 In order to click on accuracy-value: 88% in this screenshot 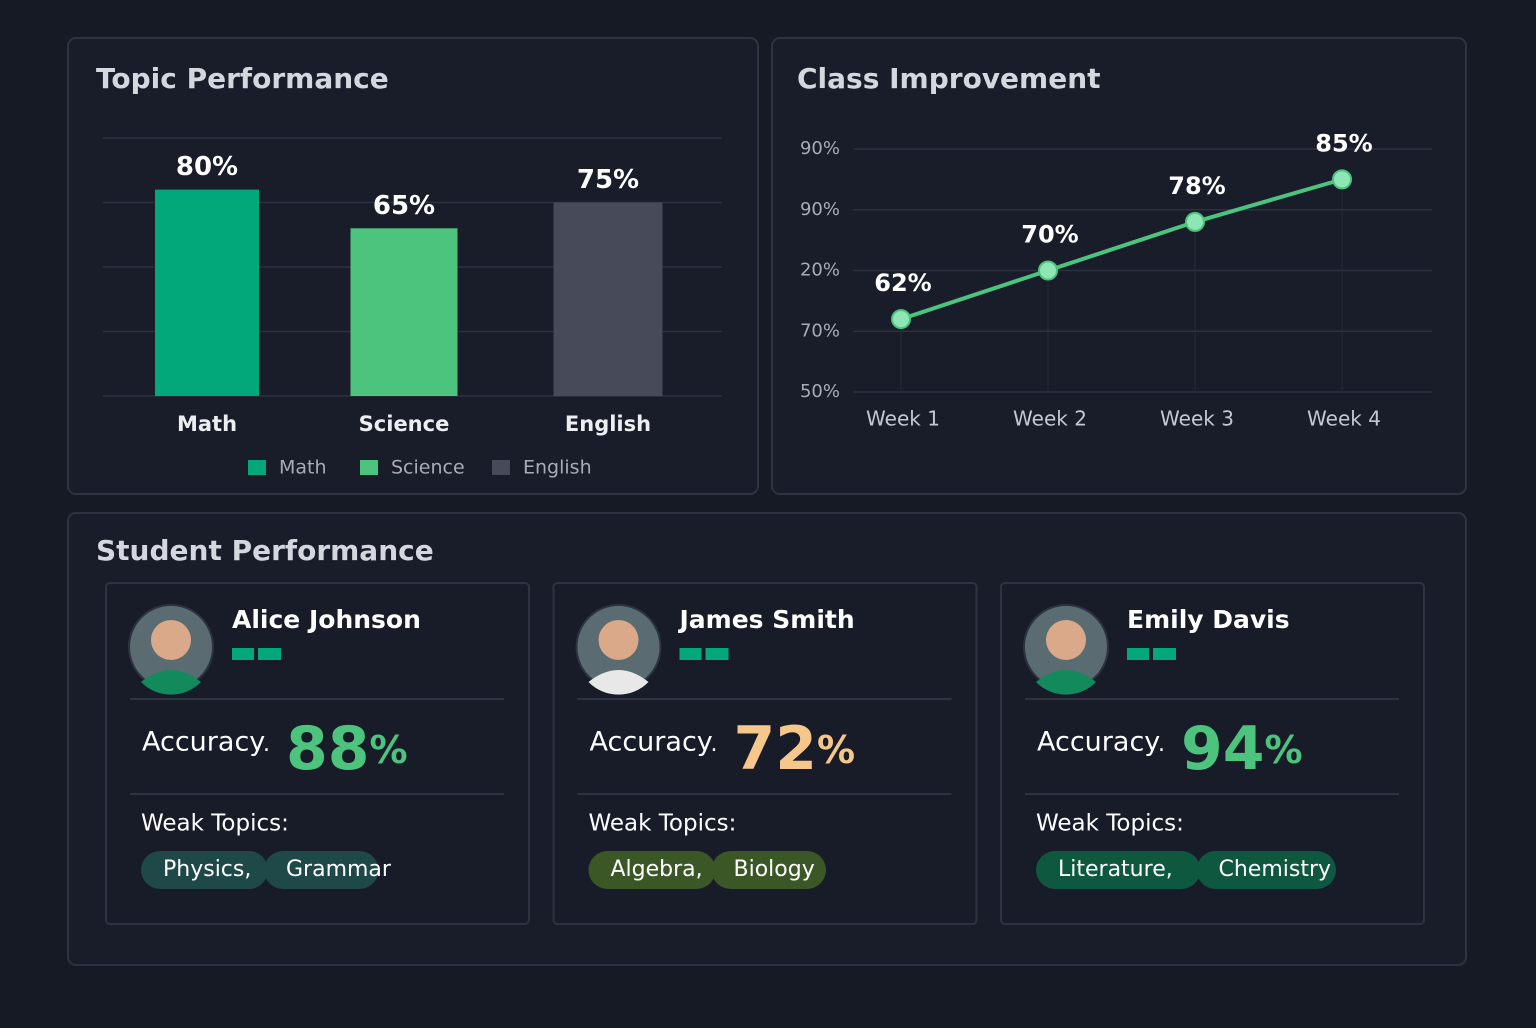, I will do `click(347, 749)`.